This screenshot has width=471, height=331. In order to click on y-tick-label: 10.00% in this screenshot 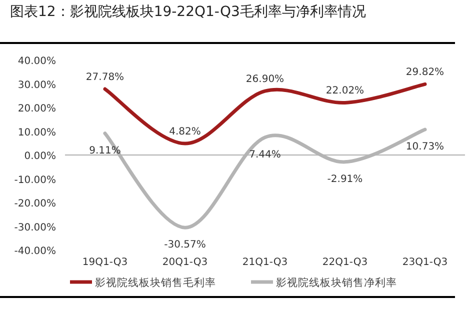, I will do `click(37, 132)`.